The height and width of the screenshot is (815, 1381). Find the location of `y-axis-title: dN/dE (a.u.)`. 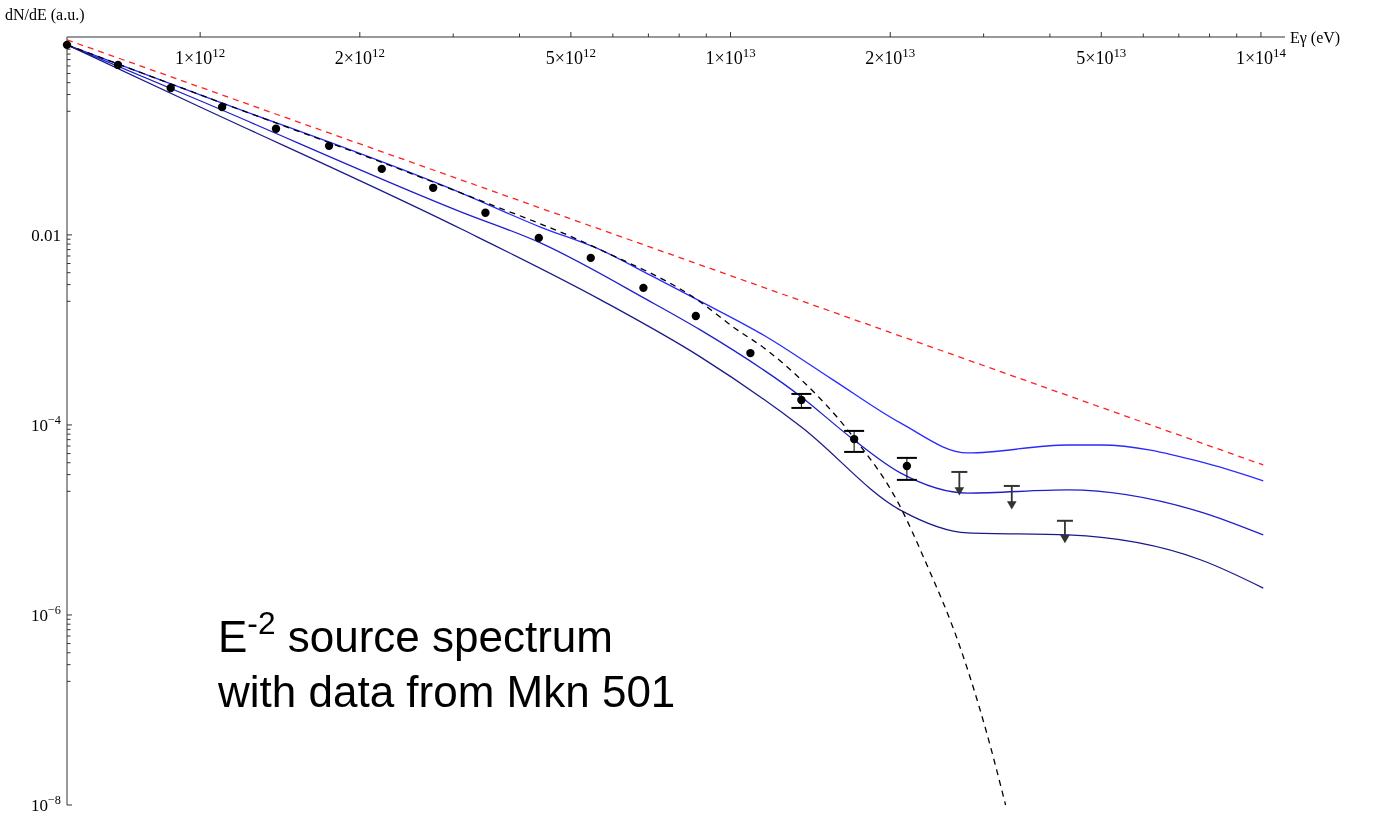

y-axis-title: dN/dE (a.u.) is located at coordinates (45, 15).